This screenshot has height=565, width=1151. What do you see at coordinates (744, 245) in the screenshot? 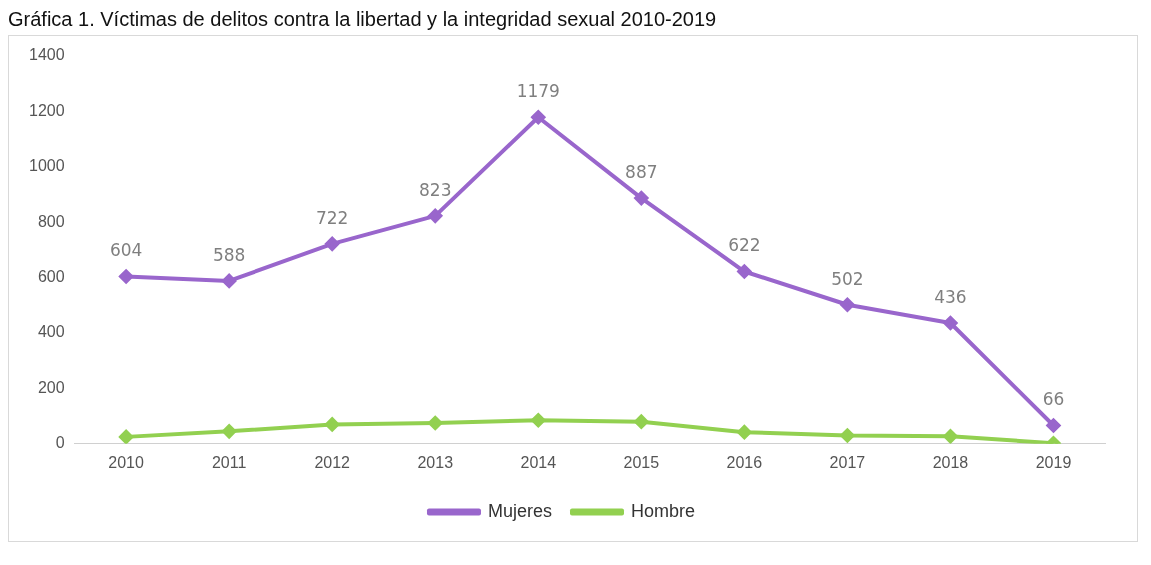
I see `data-label: 622` at bounding box center [744, 245].